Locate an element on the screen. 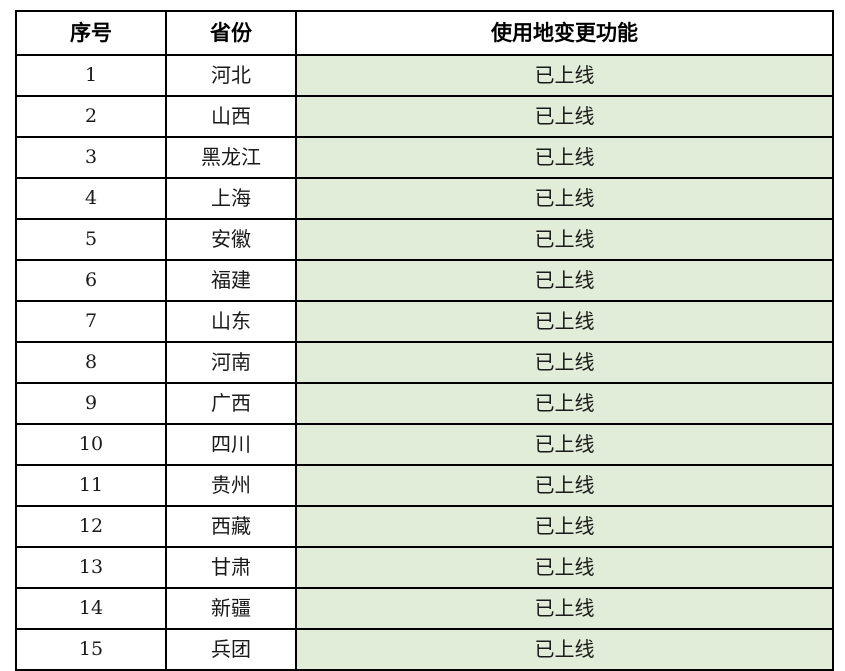  table-row: 15 兵团 已上线 is located at coordinates (424, 649).